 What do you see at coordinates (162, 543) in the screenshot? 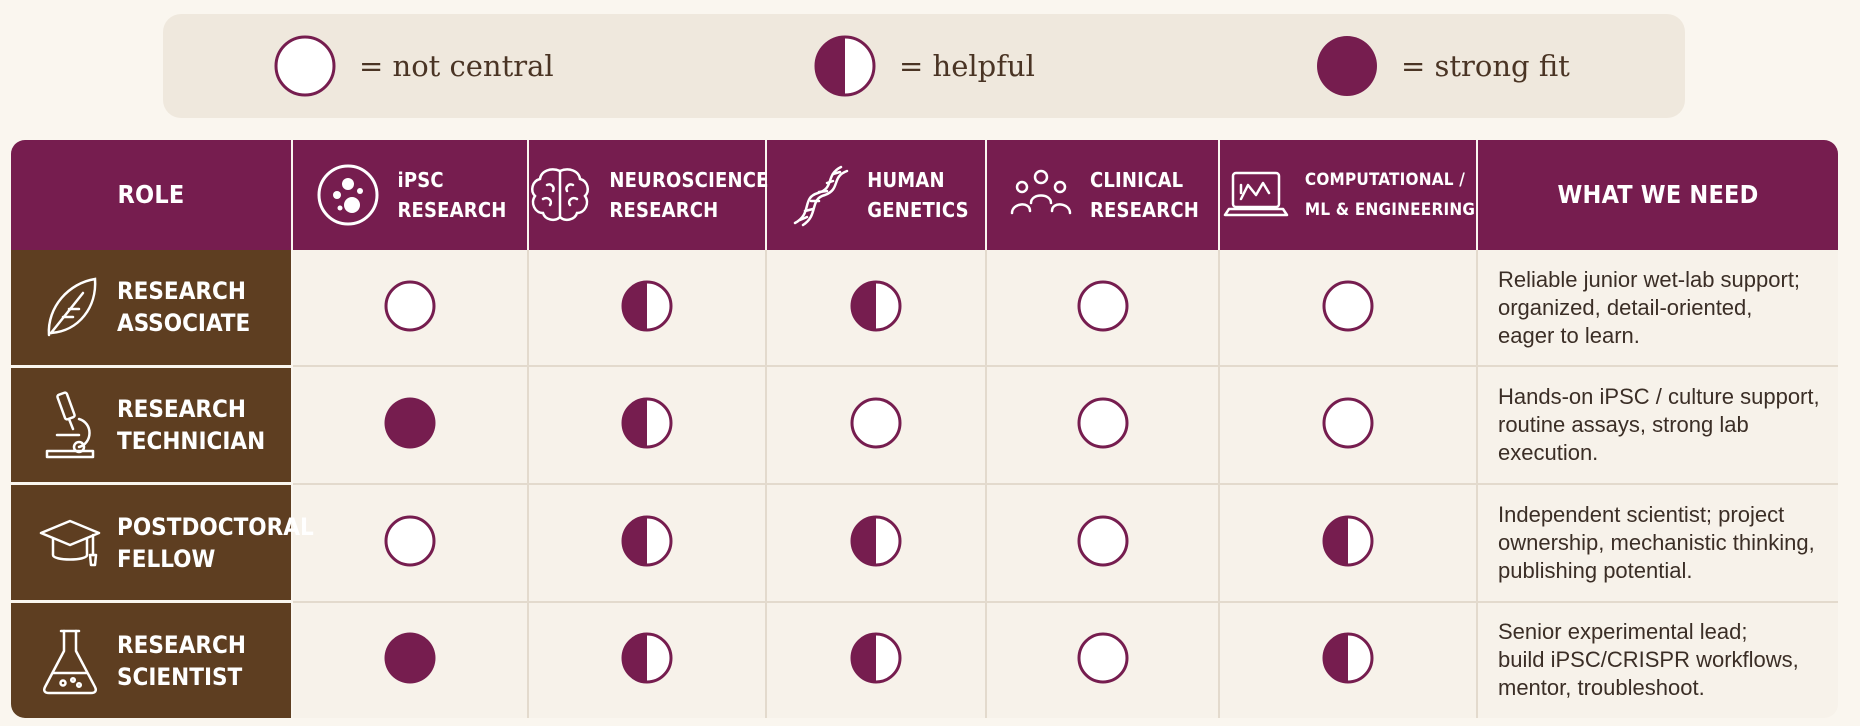
I see `role-postdoctoral-fellow: POSTDOCTORAL FELLOW` at bounding box center [162, 543].